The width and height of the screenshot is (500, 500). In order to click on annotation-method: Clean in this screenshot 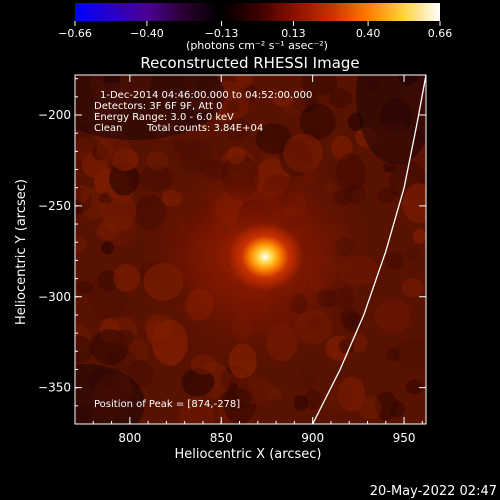, I will do `click(108, 128)`.